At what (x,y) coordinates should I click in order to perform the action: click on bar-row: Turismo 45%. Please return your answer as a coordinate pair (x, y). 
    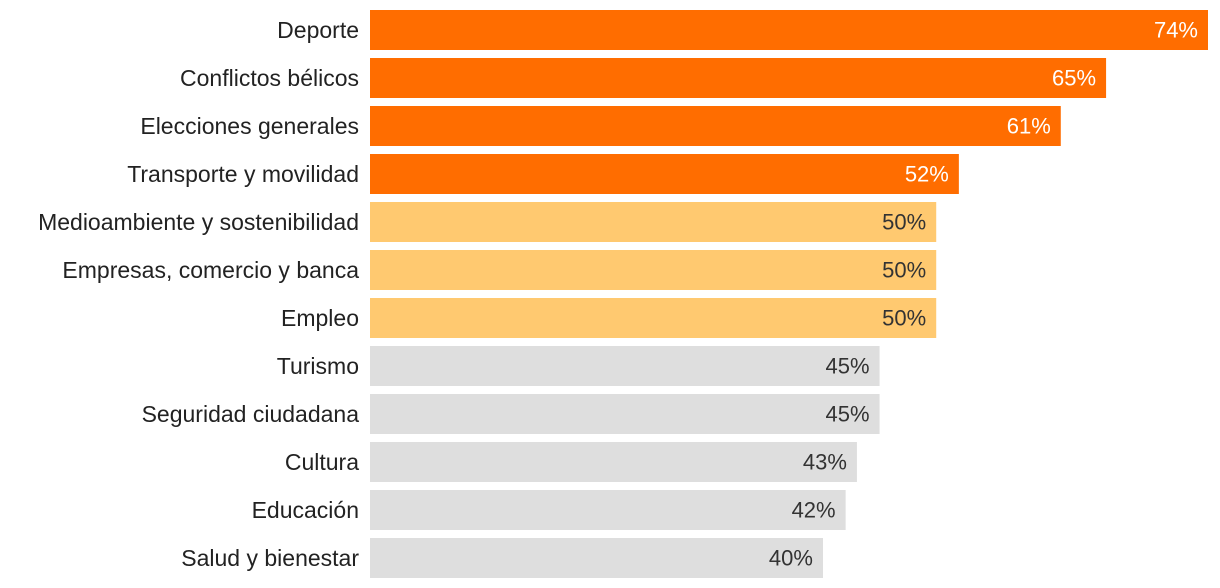
    Looking at the image, I should click on (578, 366).